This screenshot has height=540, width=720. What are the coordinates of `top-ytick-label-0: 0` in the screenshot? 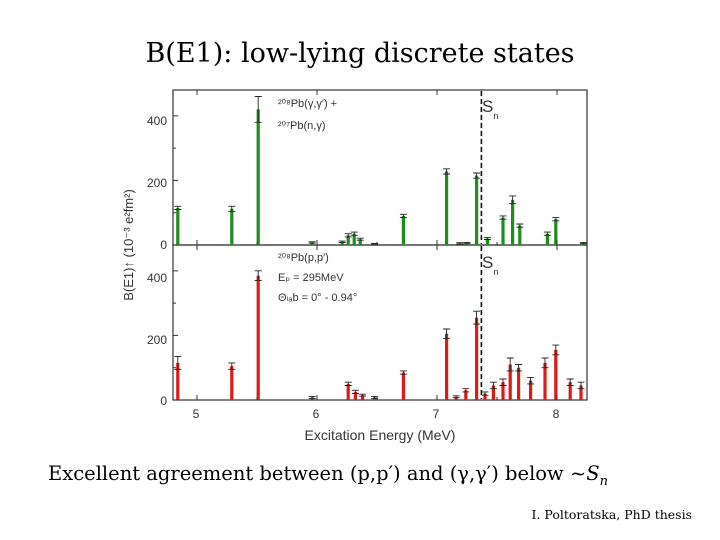 It's located at (163, 245).